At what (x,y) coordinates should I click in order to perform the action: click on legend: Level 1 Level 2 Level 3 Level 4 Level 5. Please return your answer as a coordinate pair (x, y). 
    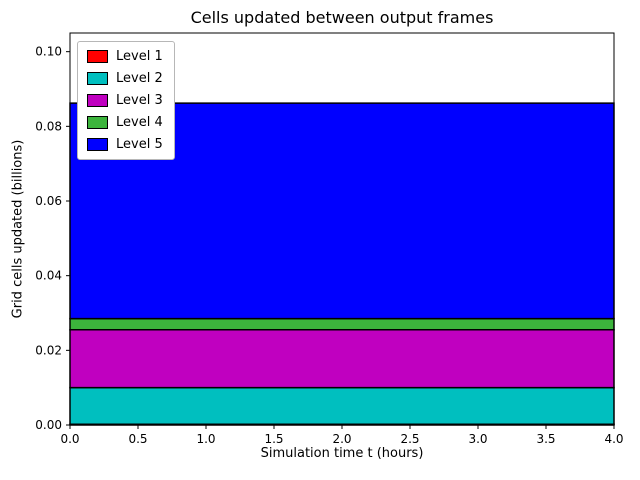
    Looking at the image, I should click on (126, 100).